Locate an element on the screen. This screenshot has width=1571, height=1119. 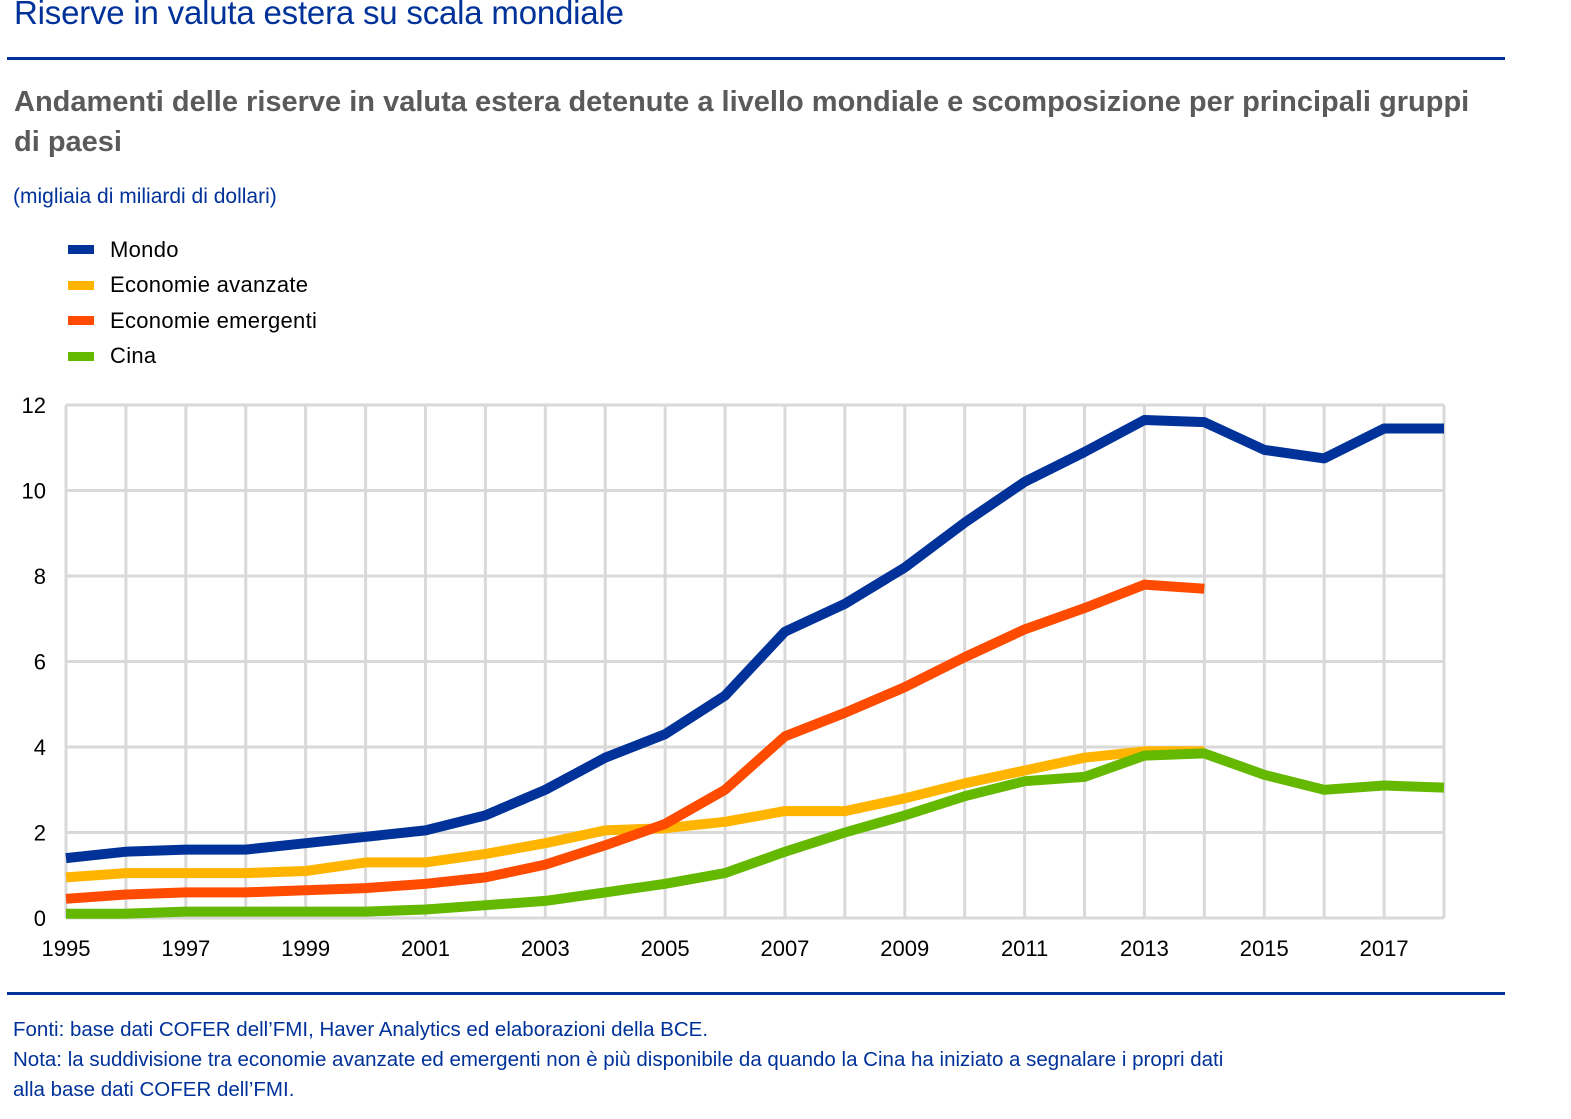
x-tick-label: 2011 is located at coordinates (1024, 948).